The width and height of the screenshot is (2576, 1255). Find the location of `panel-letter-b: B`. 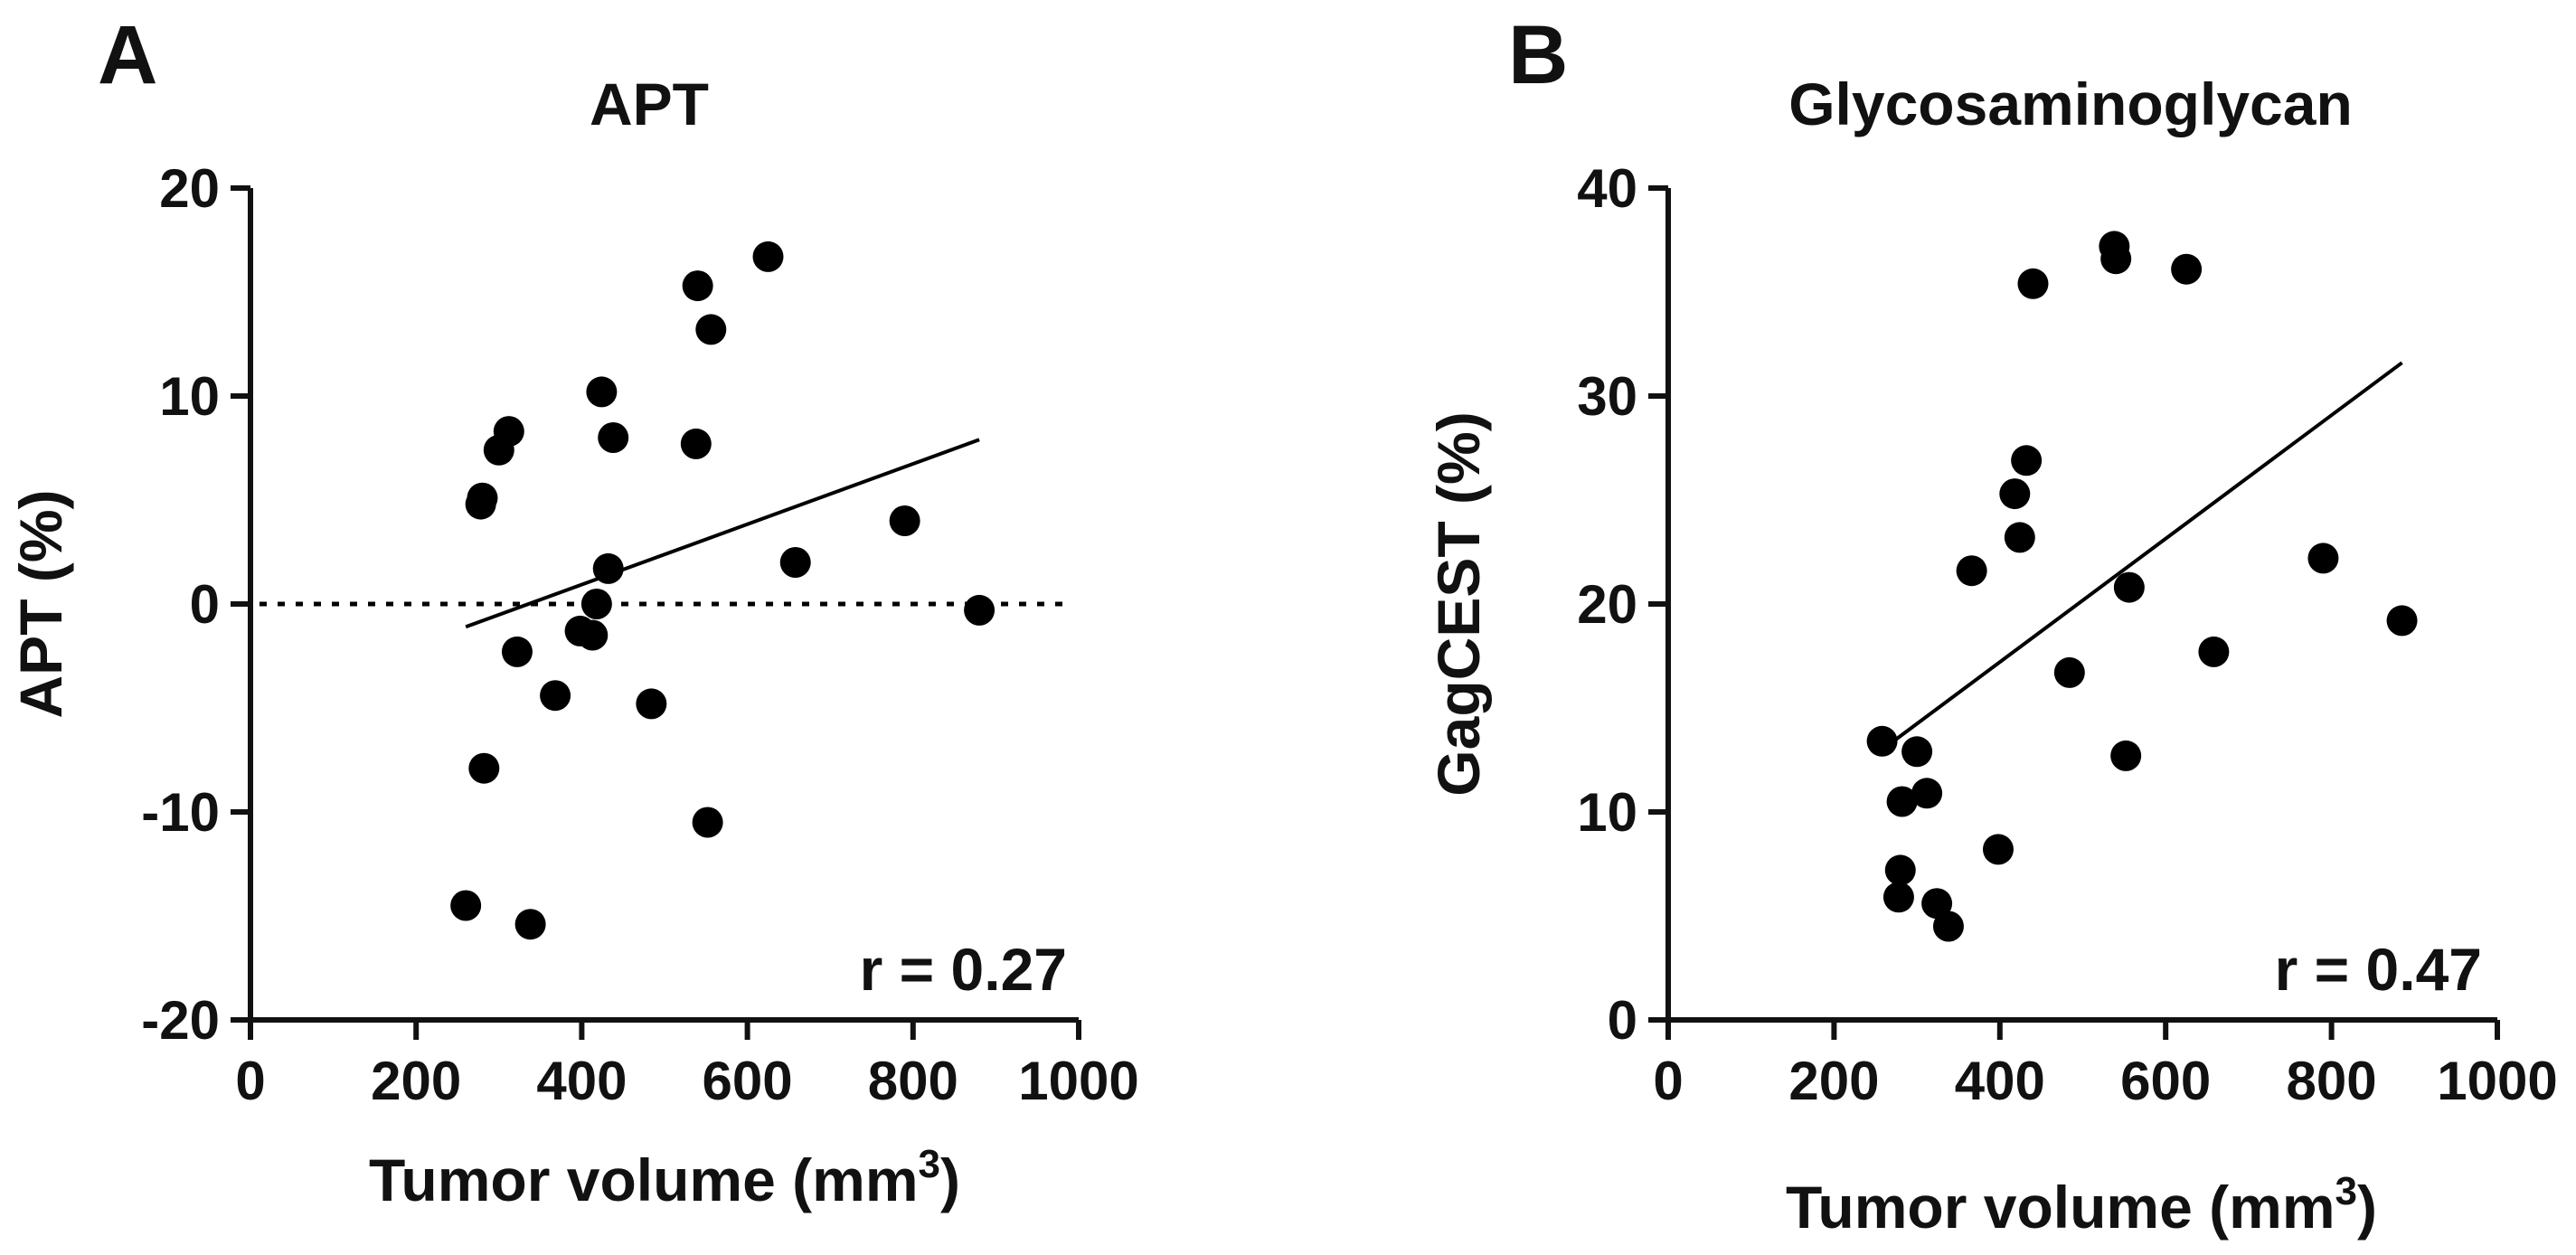

panel-letter-b: B is located at coordinates (1538, 55).